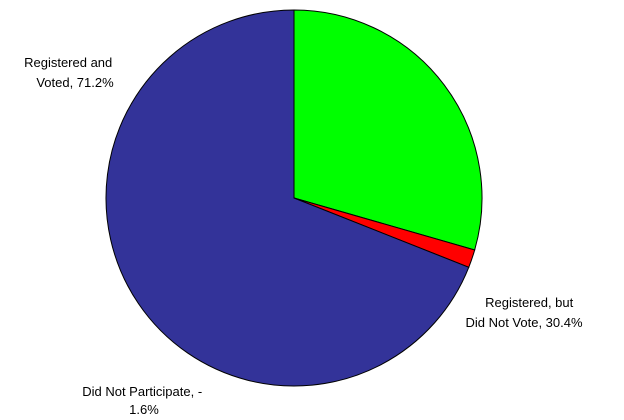 The width and height of the screenshot is (624, 420). Describe the element at coordinates (524, 312) in the screenshot. I see `slice-label-registered-not-voted: Registered, but Did Not Vote, 30.4%` at that location.